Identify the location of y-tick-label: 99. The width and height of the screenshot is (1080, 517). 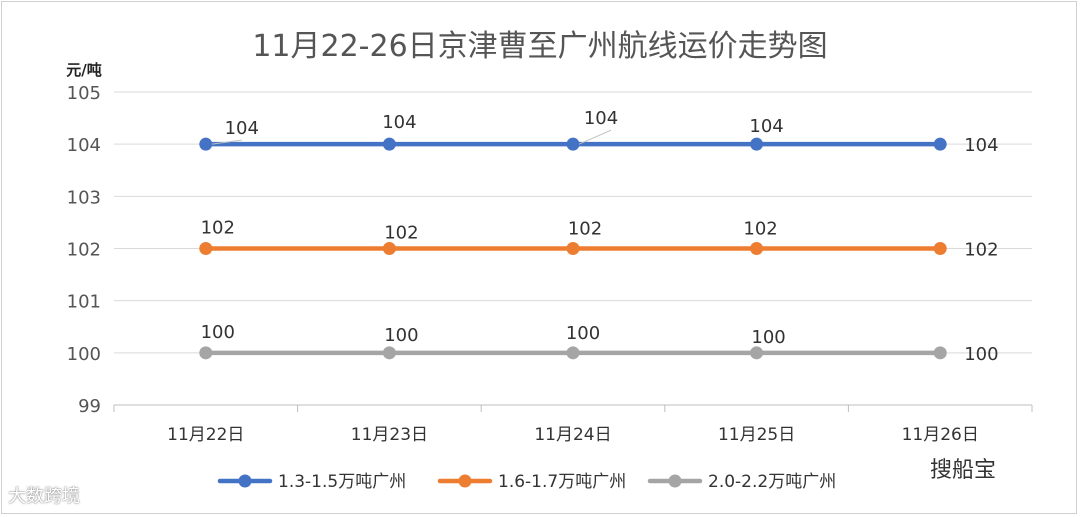
(89, 406).